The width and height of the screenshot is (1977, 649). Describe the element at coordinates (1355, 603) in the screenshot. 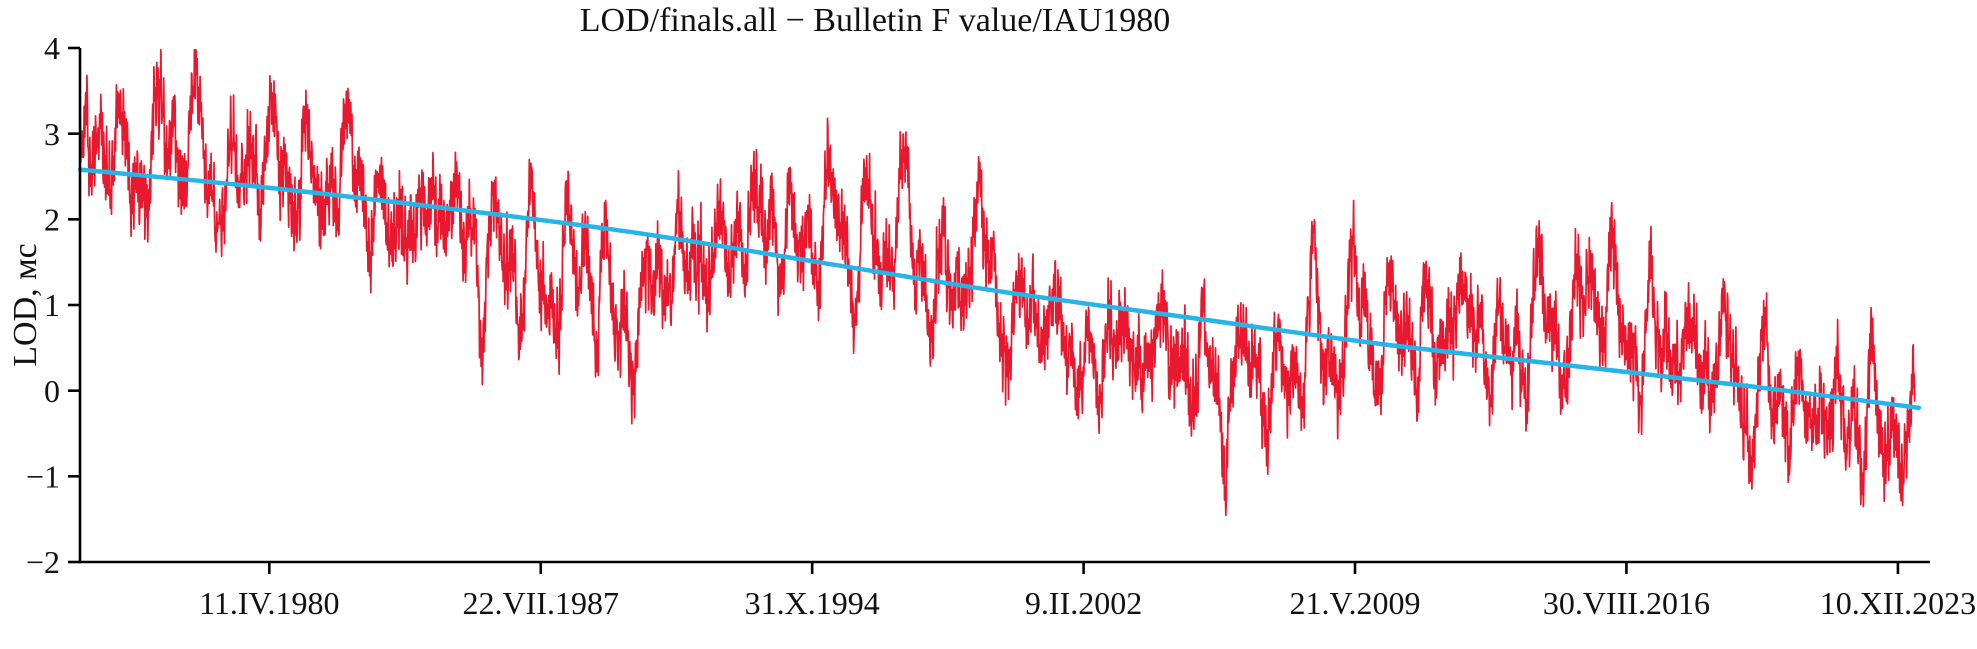

I see `x-tick-label: 21.V.2009` at that location.